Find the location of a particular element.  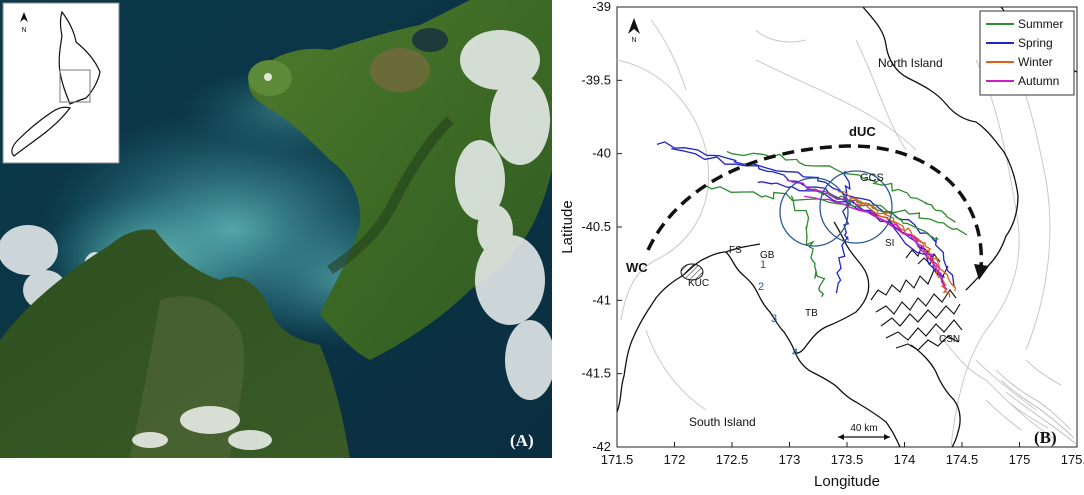

x-tick-label: 171.5 is located at coordinates (617, 459).